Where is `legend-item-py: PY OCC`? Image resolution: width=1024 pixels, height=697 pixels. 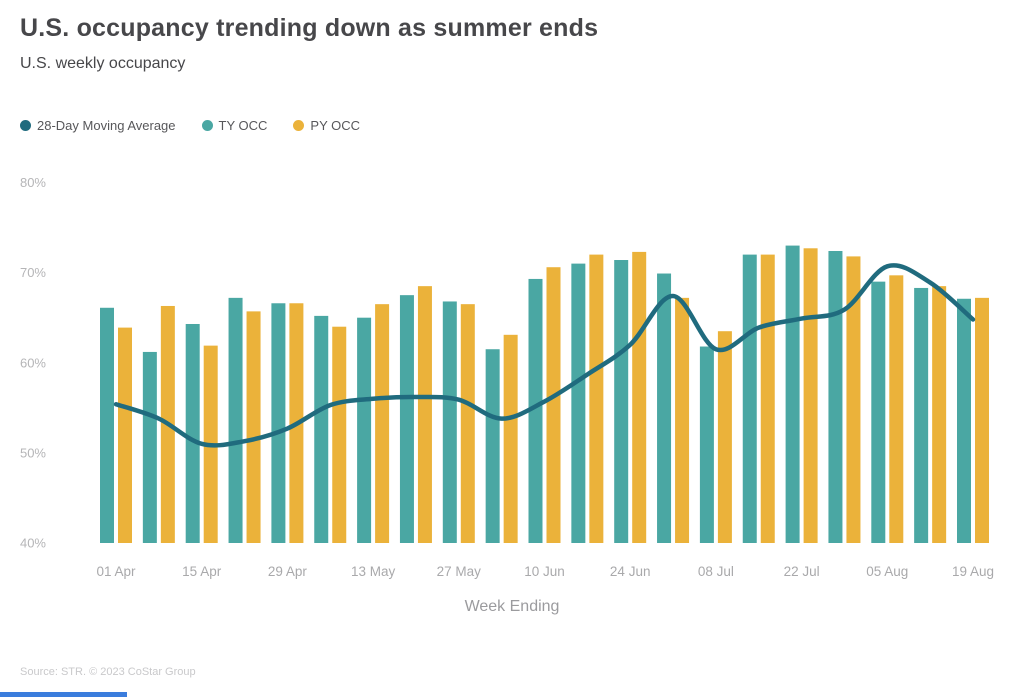
legend-item-py: PY OCC is located at coordinates (326, 125).